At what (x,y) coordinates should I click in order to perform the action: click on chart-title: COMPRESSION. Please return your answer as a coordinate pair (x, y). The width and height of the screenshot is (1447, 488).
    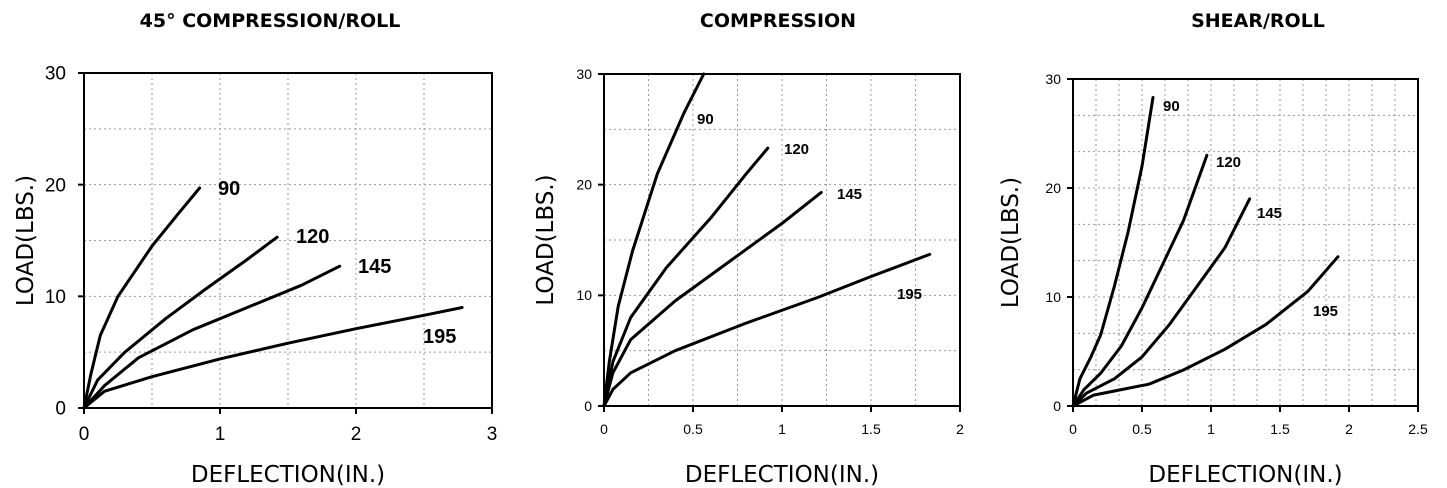
    Looking at the image, I should click on (778, 21).